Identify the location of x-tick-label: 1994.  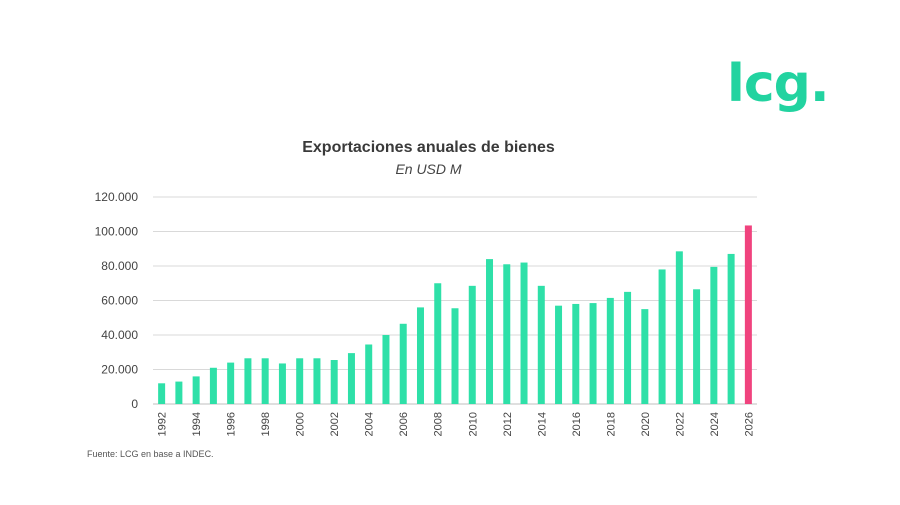
(197, 424).